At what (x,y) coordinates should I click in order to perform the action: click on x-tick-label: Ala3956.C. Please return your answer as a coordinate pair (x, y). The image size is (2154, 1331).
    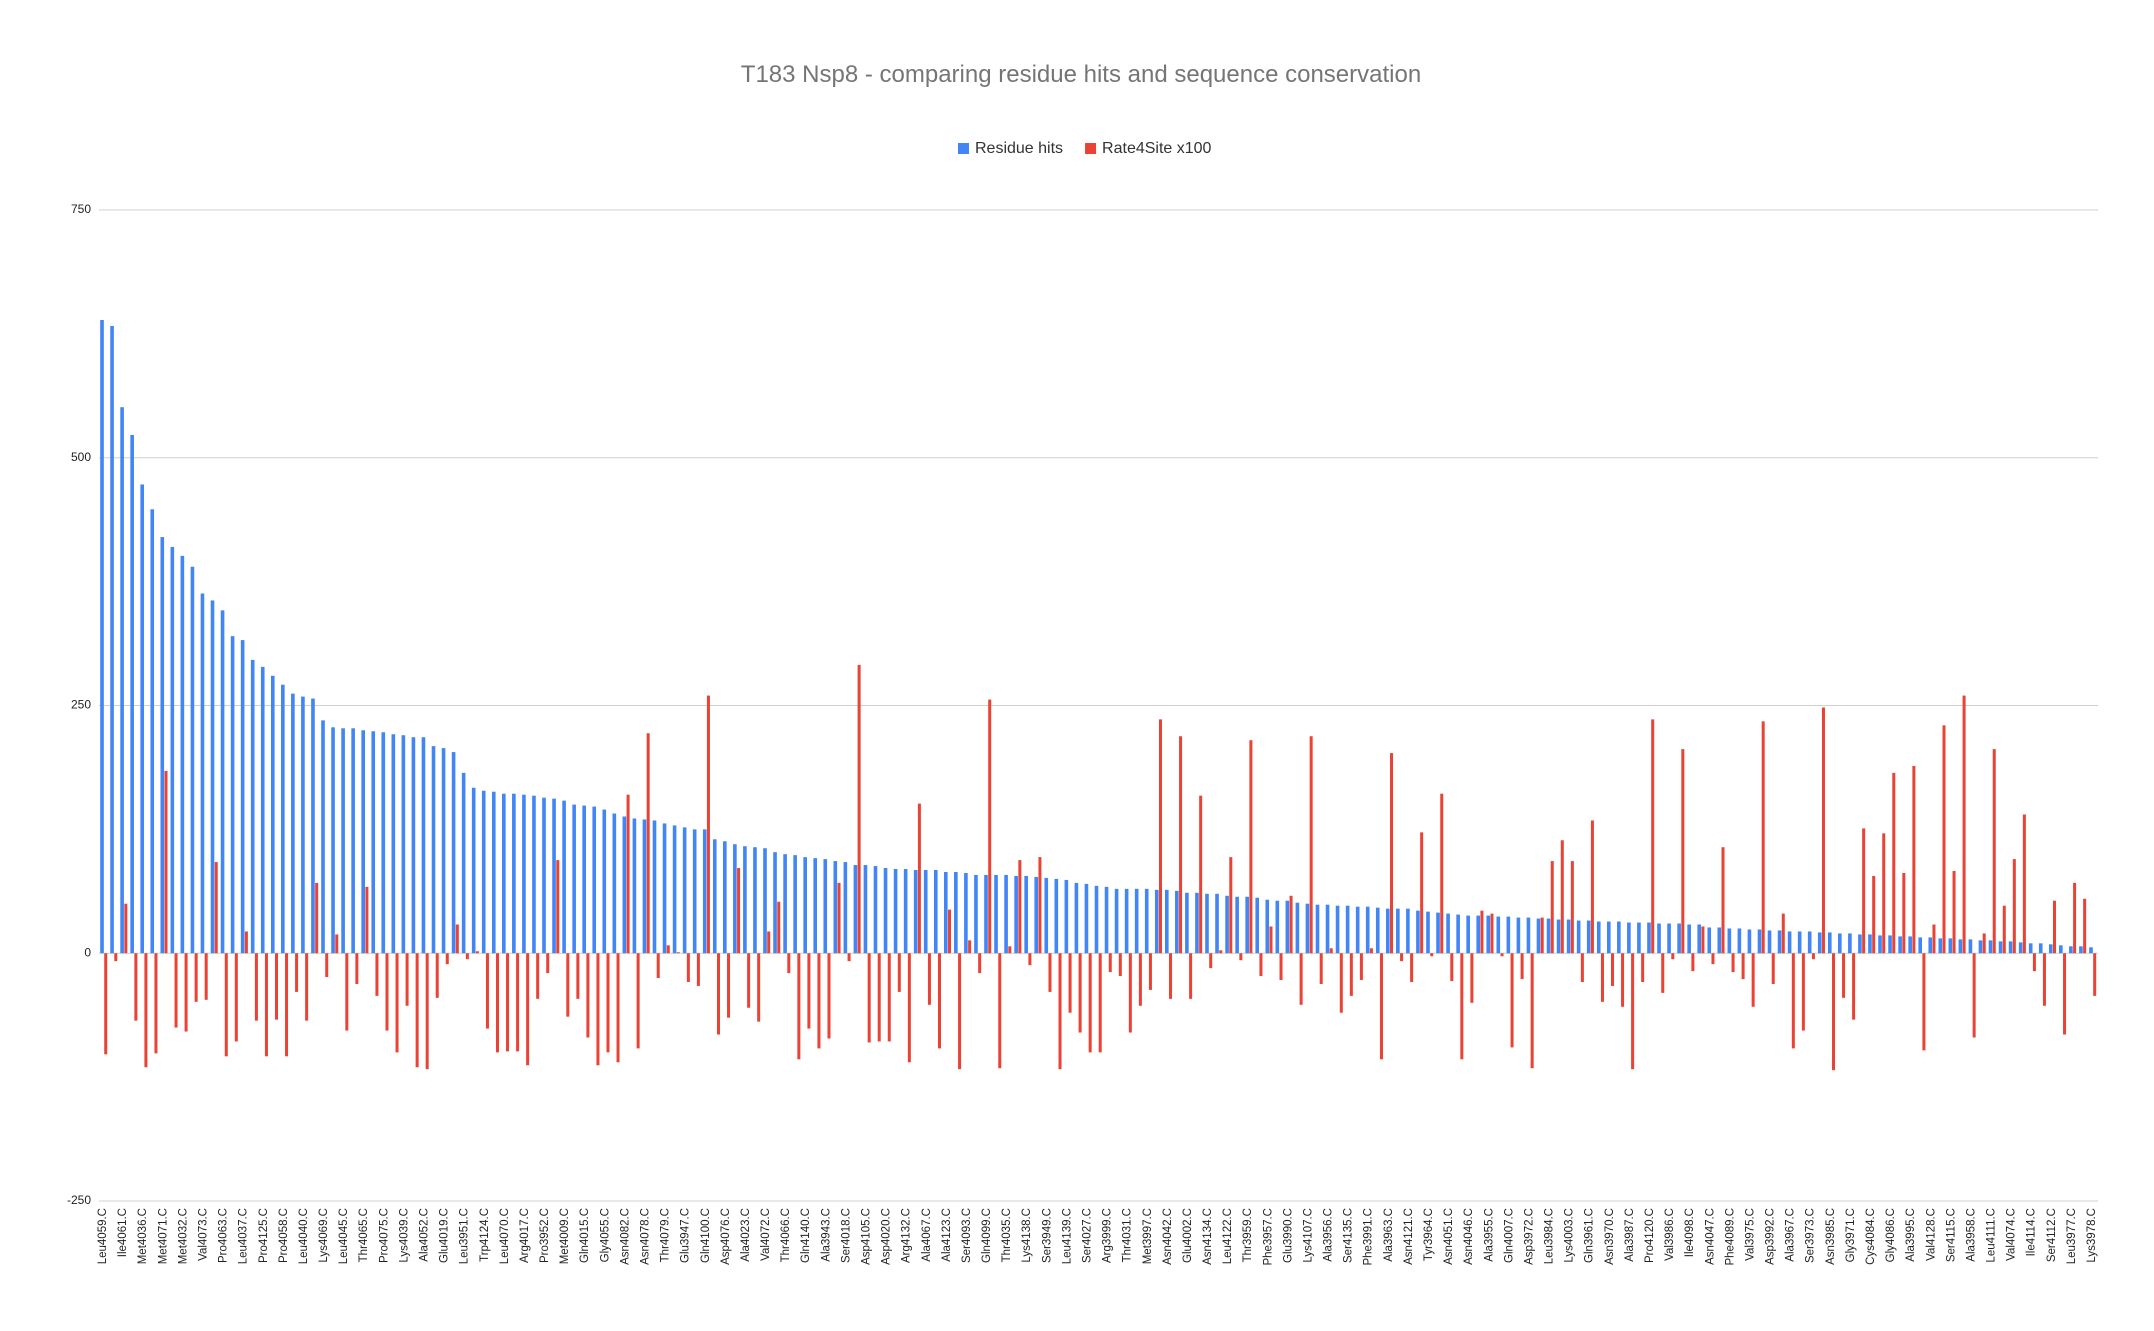
    Looking at the image, I should click on (1329, 1235).